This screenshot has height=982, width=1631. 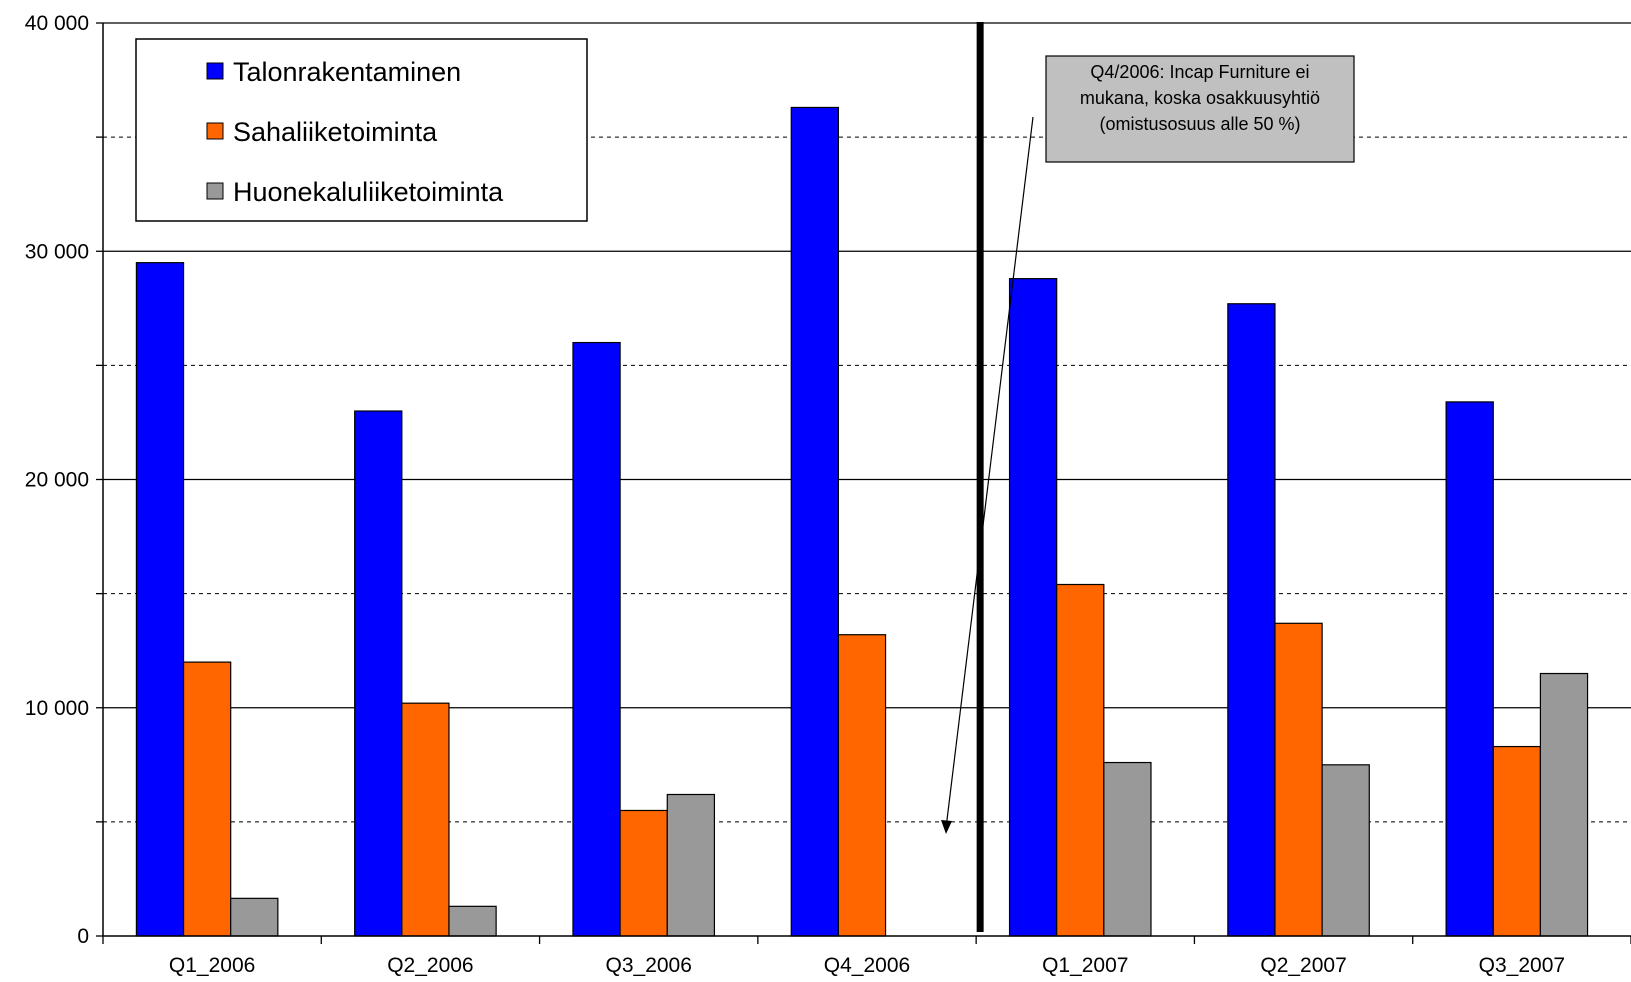 I want to click on y-tick-label: 40 000, so click(x=57, y=23).